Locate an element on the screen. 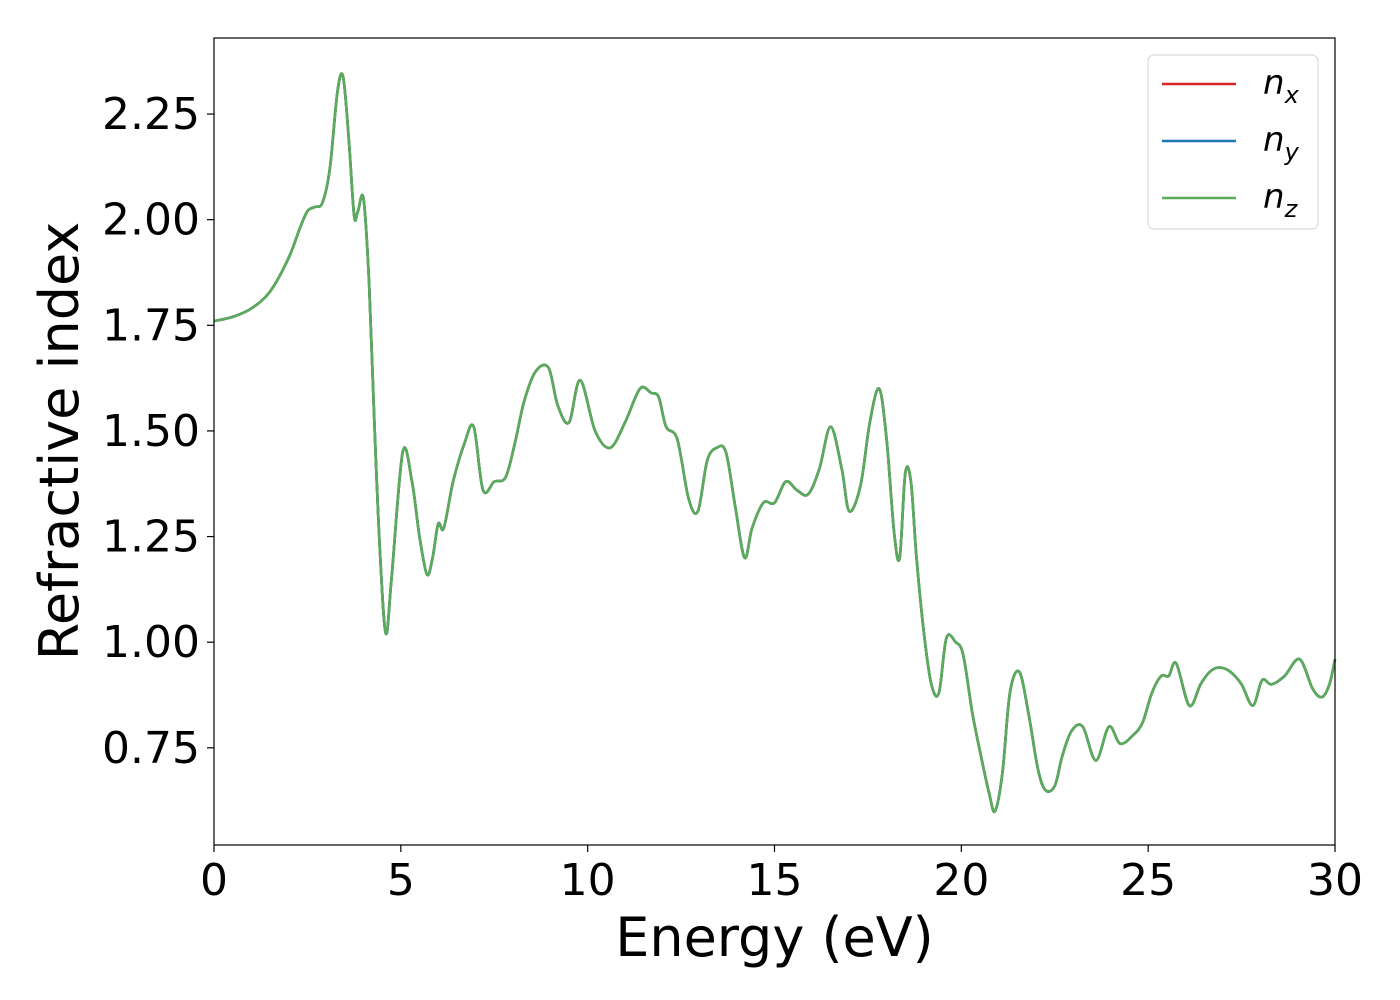  y-tick-label: 1.75 is located at coordinates (151, 325).